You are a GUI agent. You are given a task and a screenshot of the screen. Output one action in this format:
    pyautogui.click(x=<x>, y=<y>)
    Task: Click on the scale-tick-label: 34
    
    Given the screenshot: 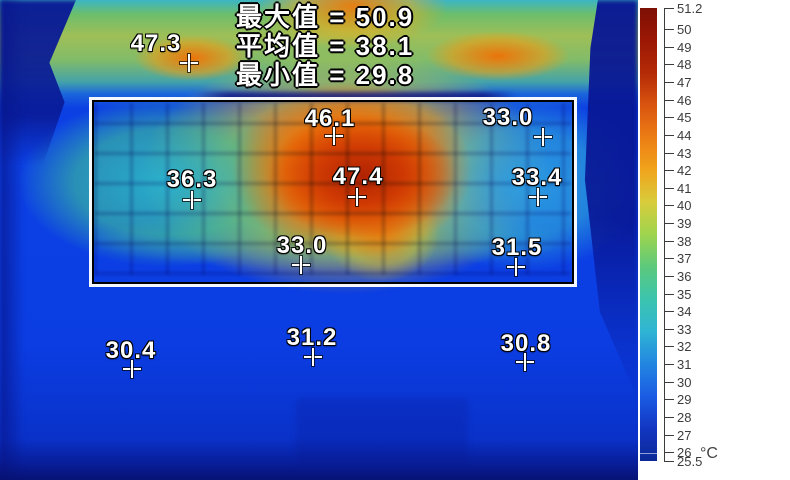 What is the action you would take?
    pyautogui.click(x=684, y=312)
    